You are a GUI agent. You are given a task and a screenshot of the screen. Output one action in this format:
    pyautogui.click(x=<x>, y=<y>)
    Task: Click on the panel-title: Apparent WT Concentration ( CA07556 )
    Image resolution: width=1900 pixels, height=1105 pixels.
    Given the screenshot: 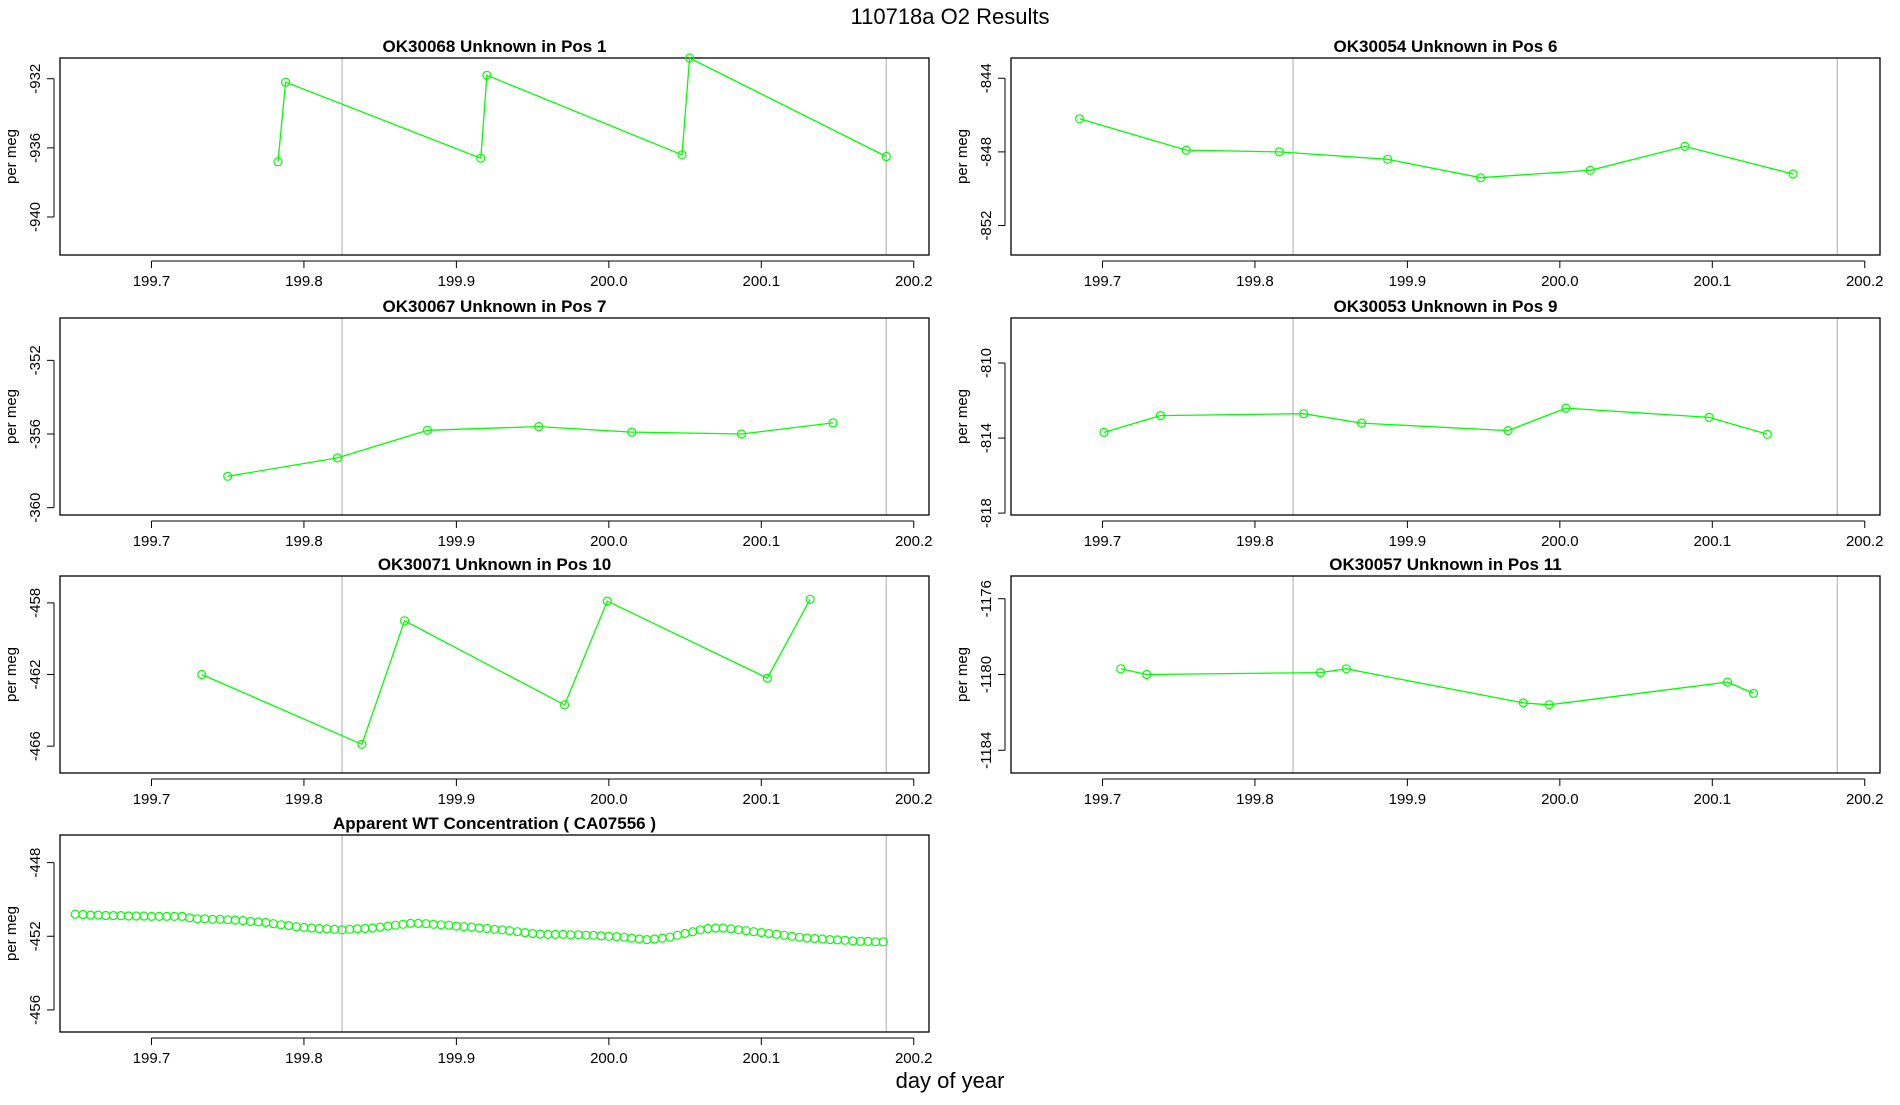 What is the action you would take?
    pyautogui.click(x=494, y=823)
    